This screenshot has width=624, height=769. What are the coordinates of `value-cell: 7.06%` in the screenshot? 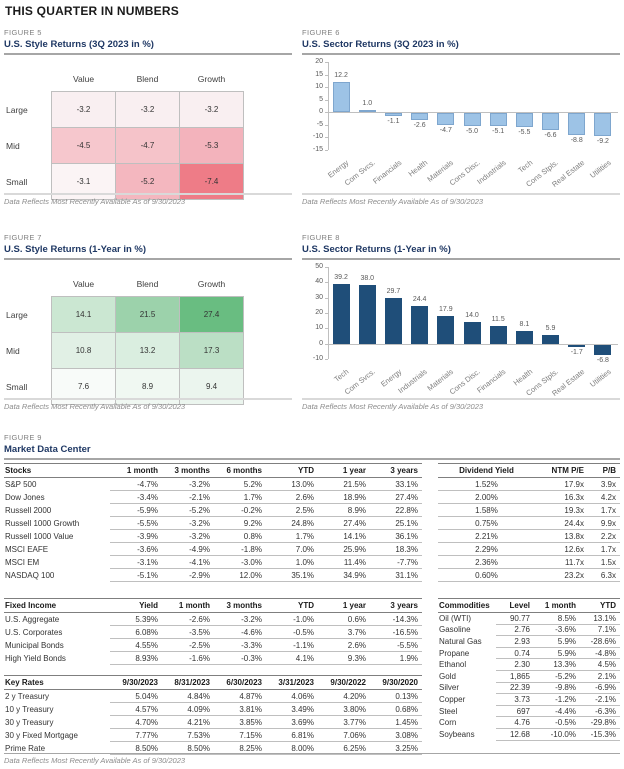 It's located at (344, 735).